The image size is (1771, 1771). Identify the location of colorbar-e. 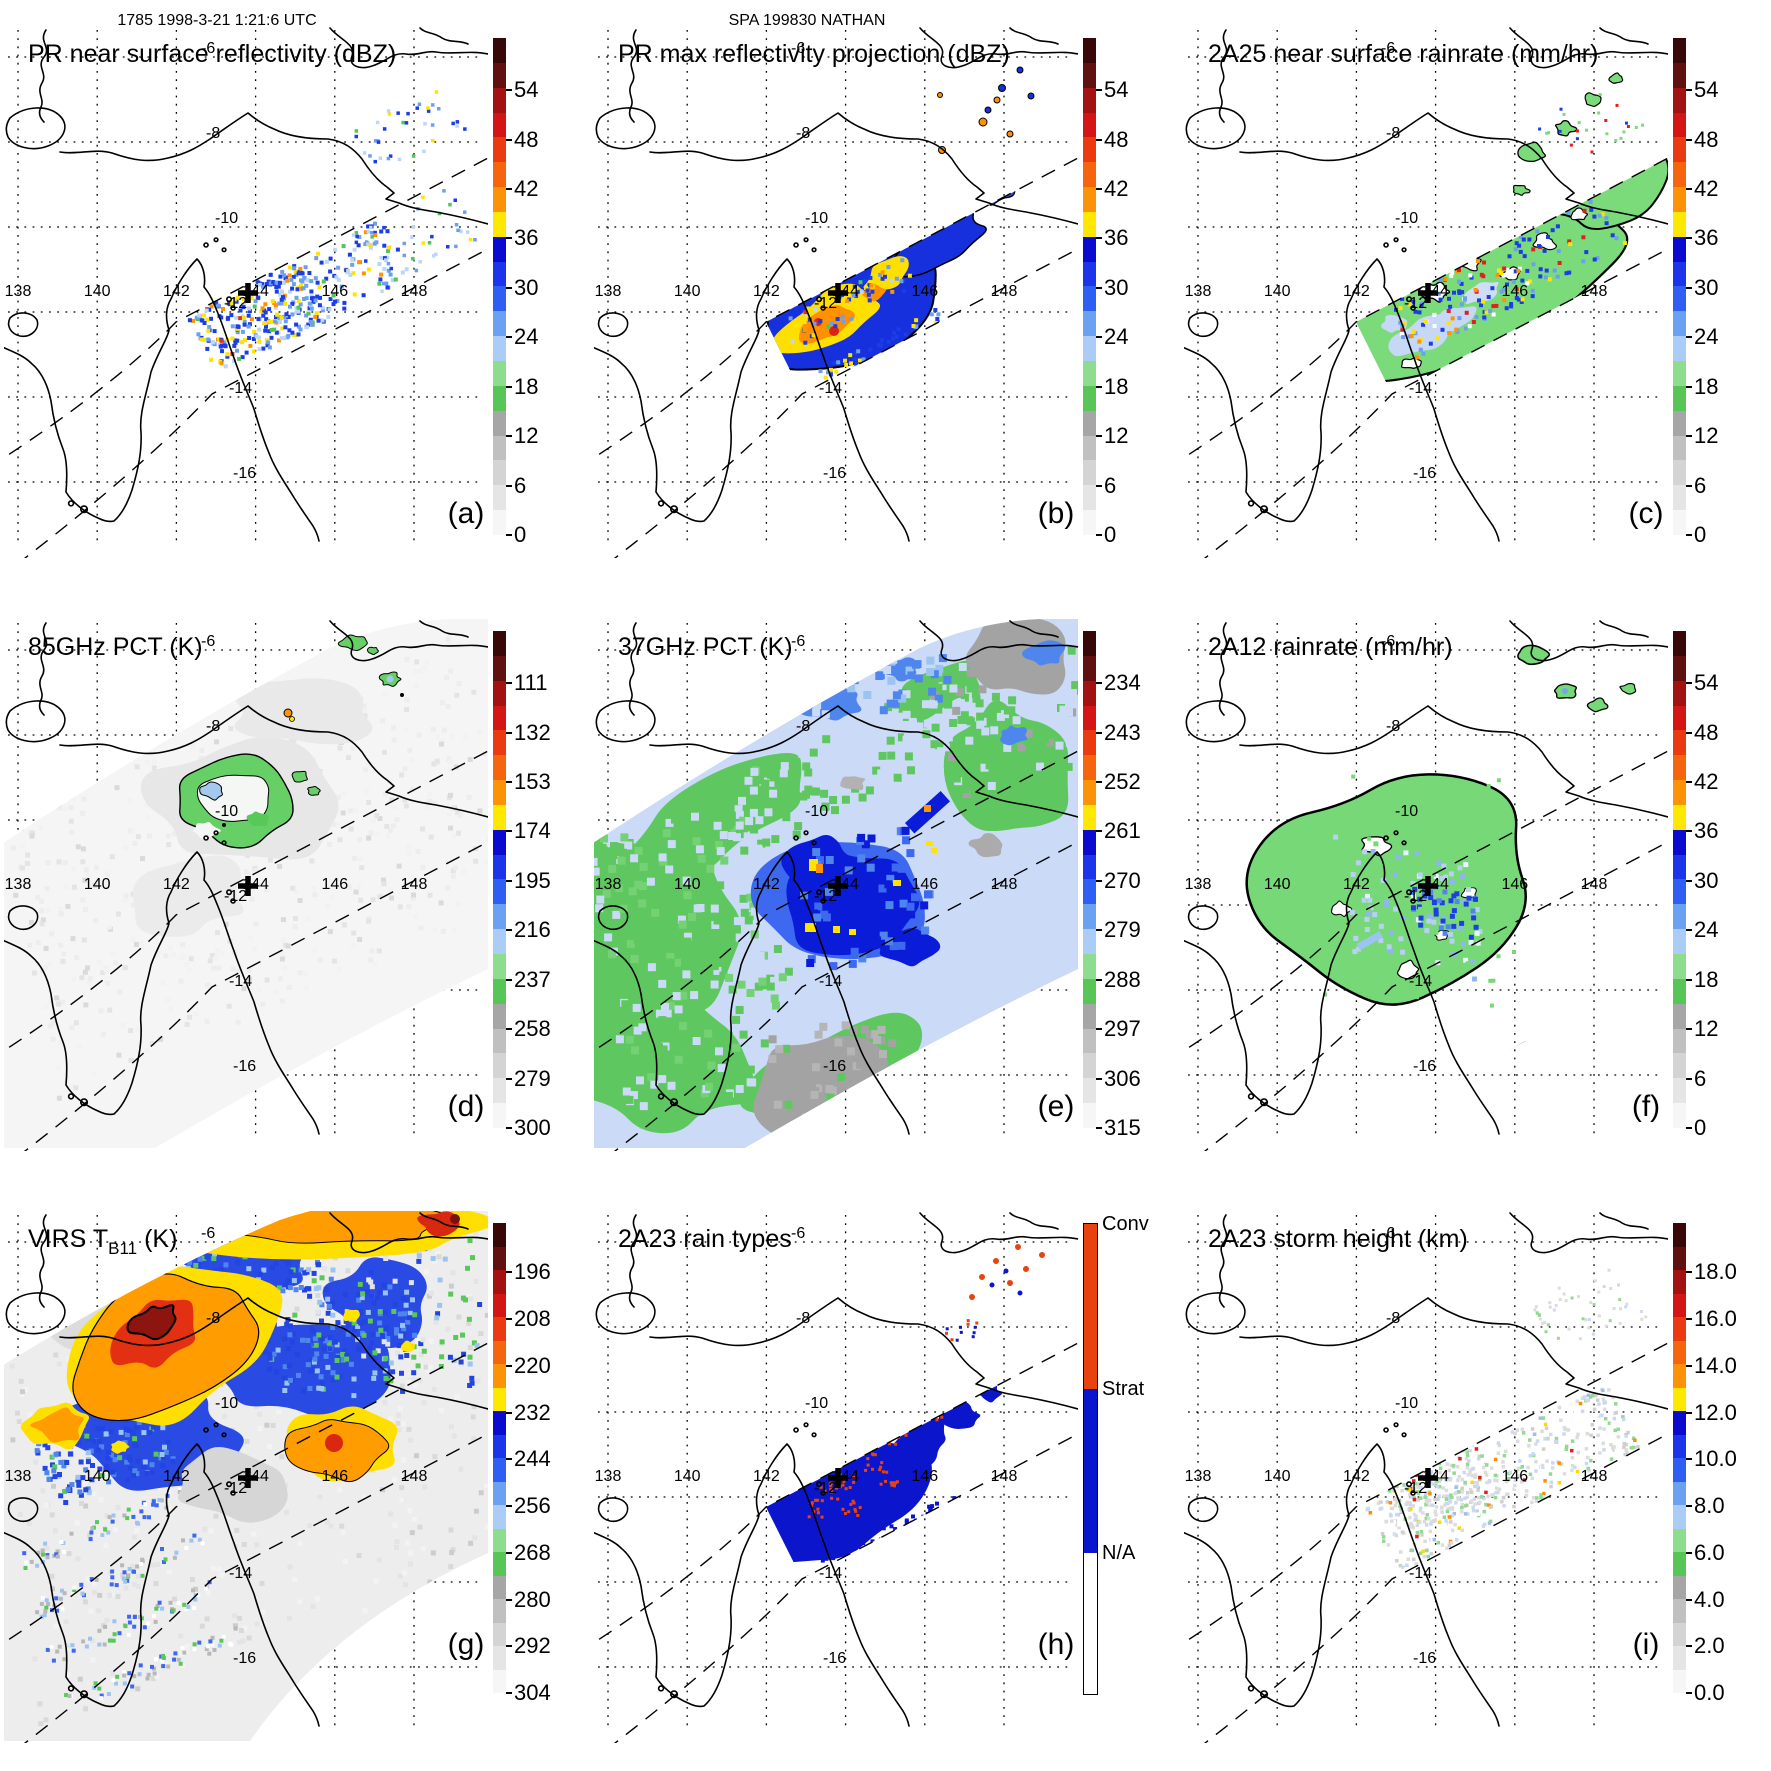
(1089, 879).